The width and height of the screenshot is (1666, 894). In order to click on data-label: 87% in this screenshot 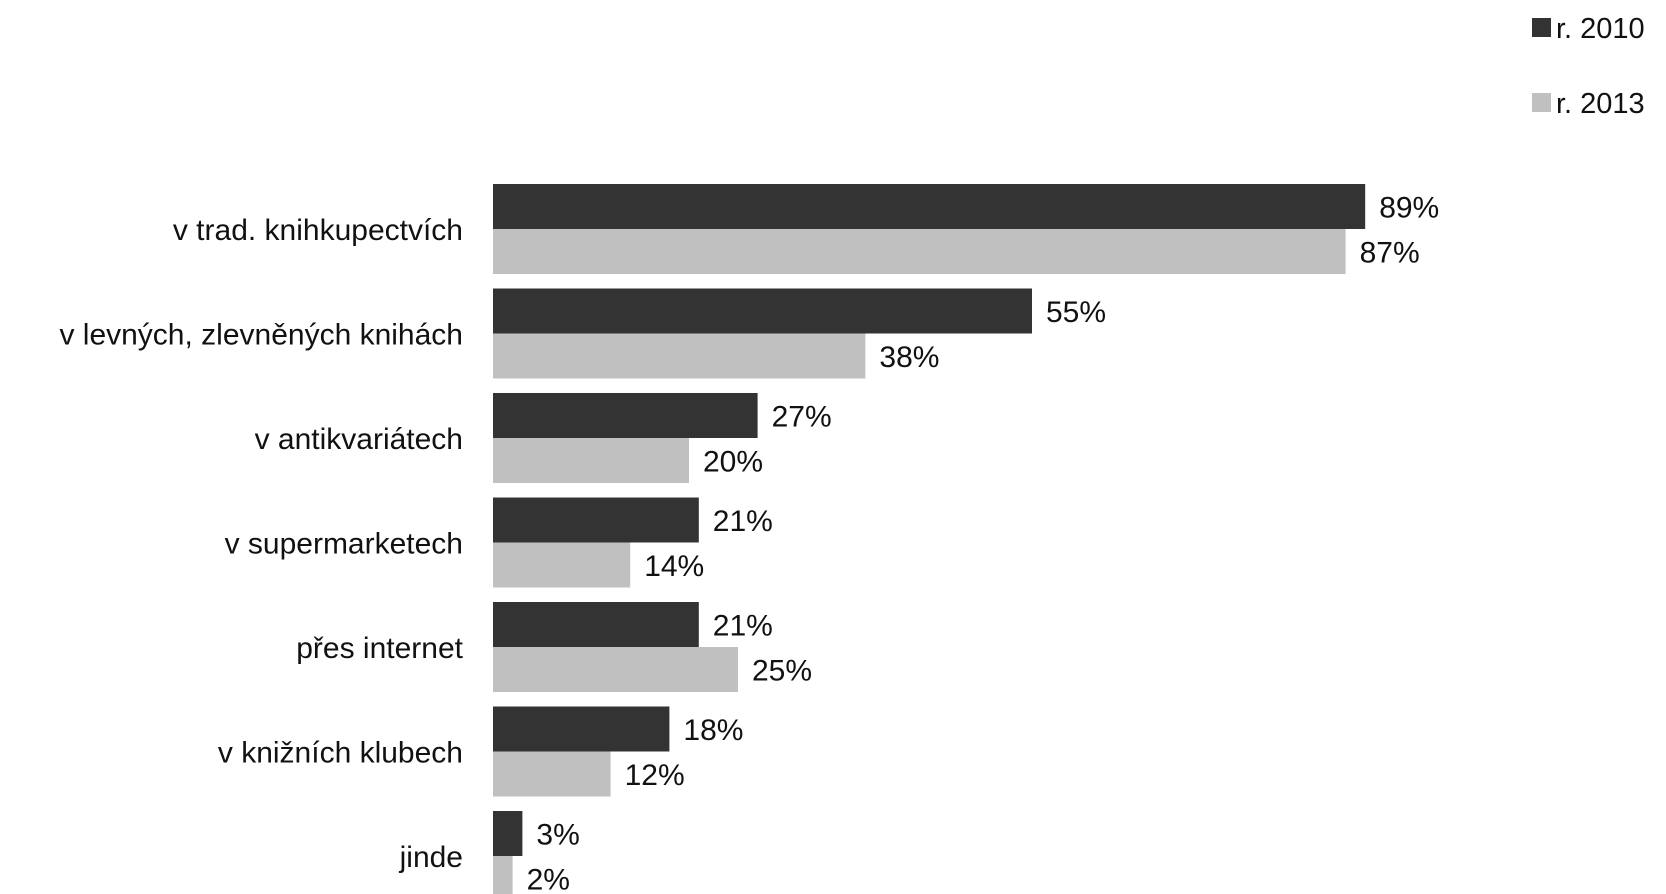, I will do `click(1390, 253)`.